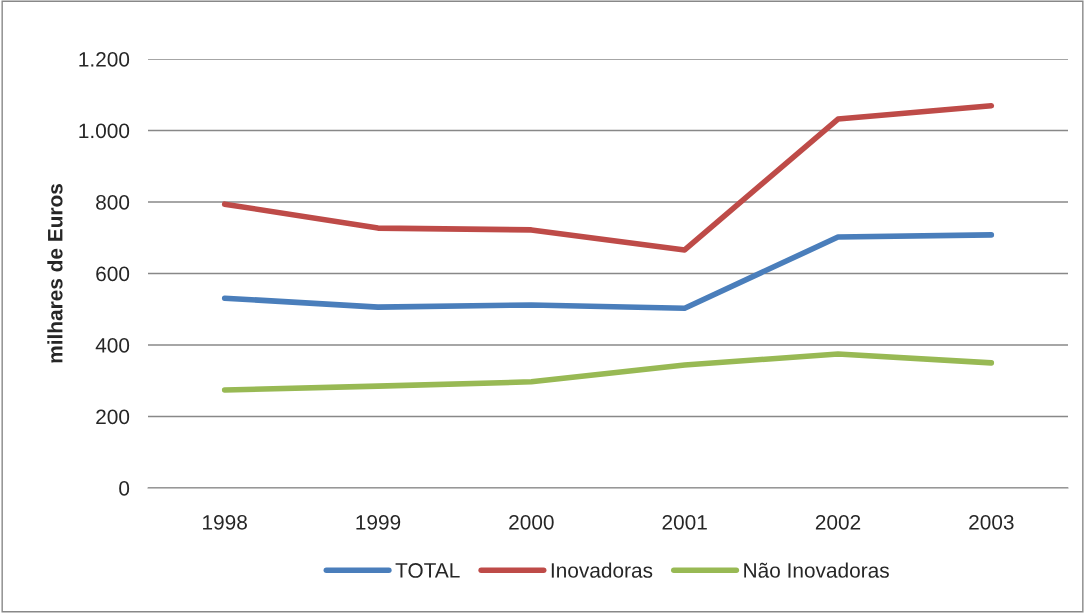  I want to click on y-tick-label: 200, so click(113, 417).